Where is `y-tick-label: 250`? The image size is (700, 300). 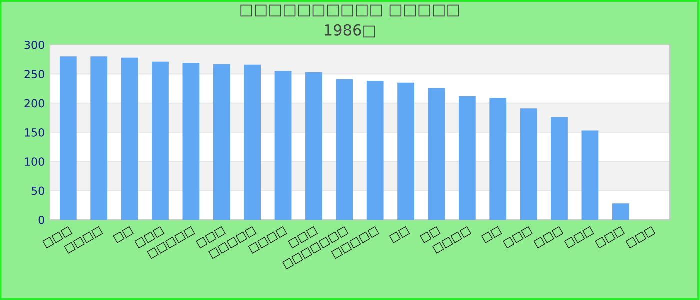
y-tick-label: 250 is located at coordinates (34, 74).